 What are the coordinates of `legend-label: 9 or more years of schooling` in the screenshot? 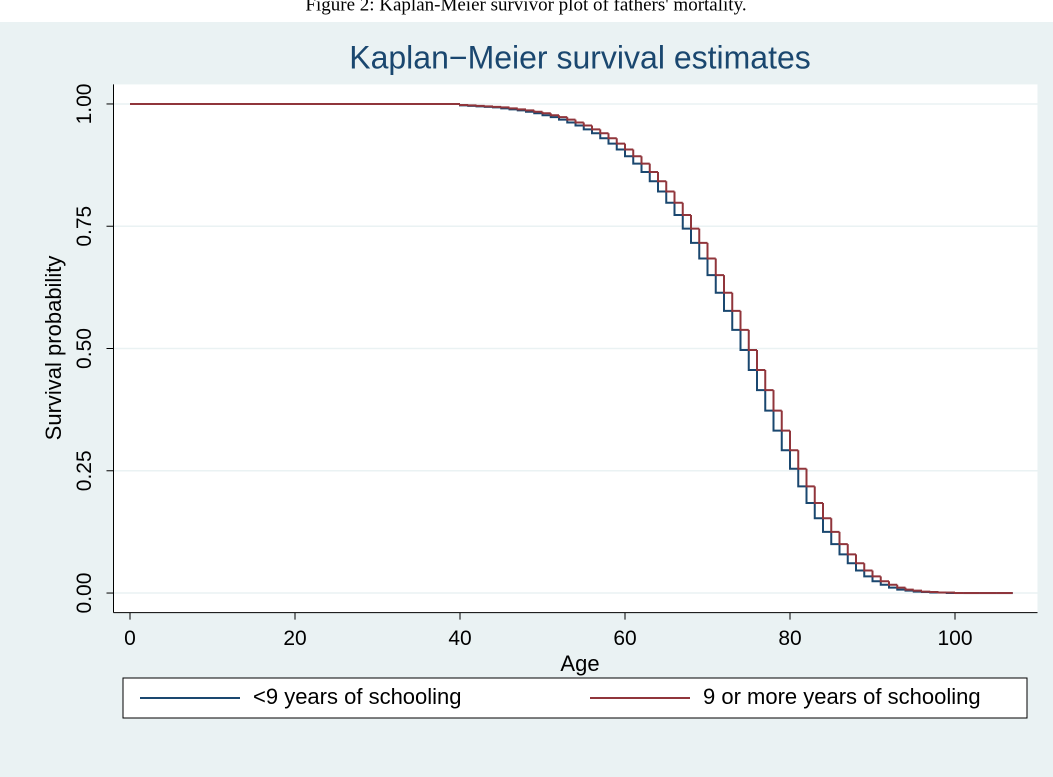 It's located at (842, 696).